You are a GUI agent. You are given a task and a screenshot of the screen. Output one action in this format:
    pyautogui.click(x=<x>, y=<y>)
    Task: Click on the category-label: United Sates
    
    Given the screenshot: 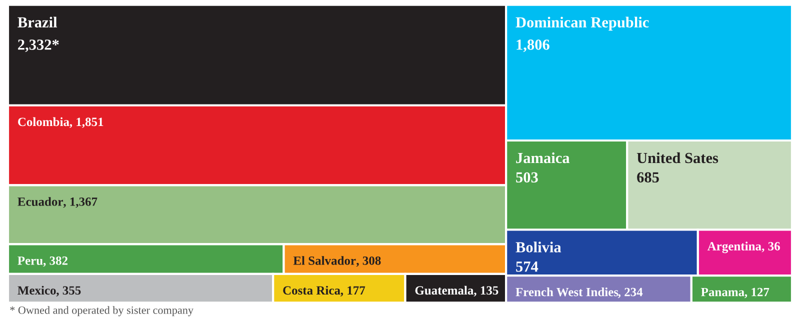 What is the action you would take?
    pyautogui.click(x=677, y=158)
    